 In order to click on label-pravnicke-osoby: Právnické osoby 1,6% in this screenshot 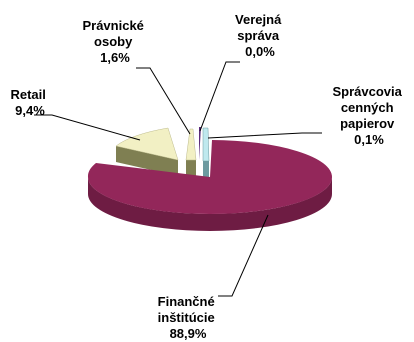, I will do `click(114, 41)`.